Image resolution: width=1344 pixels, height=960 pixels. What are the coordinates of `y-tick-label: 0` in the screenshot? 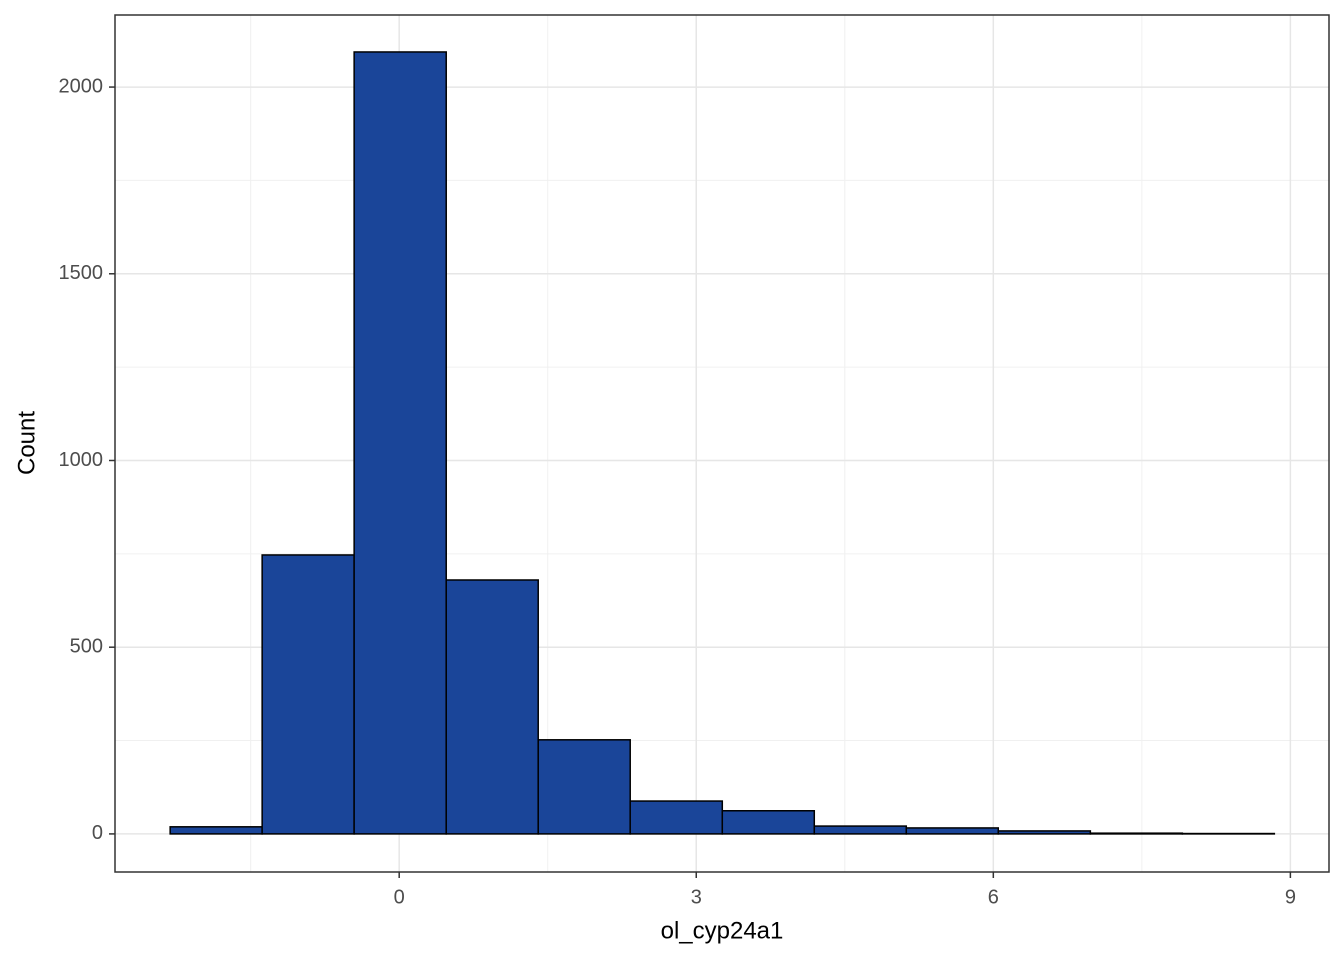 It's located at (97, 833).